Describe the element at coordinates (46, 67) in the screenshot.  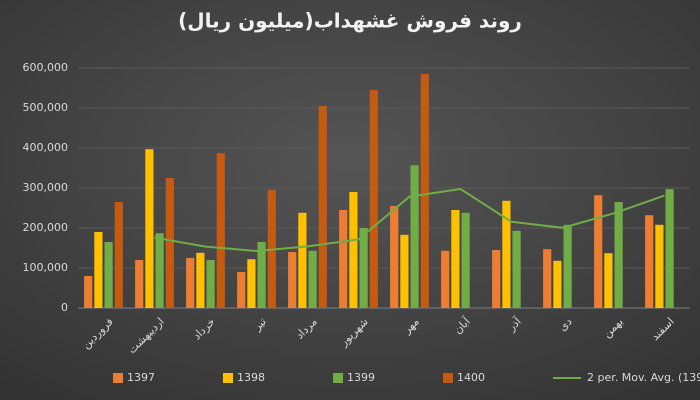
I see `y-tick-label: 600,000` at that location.